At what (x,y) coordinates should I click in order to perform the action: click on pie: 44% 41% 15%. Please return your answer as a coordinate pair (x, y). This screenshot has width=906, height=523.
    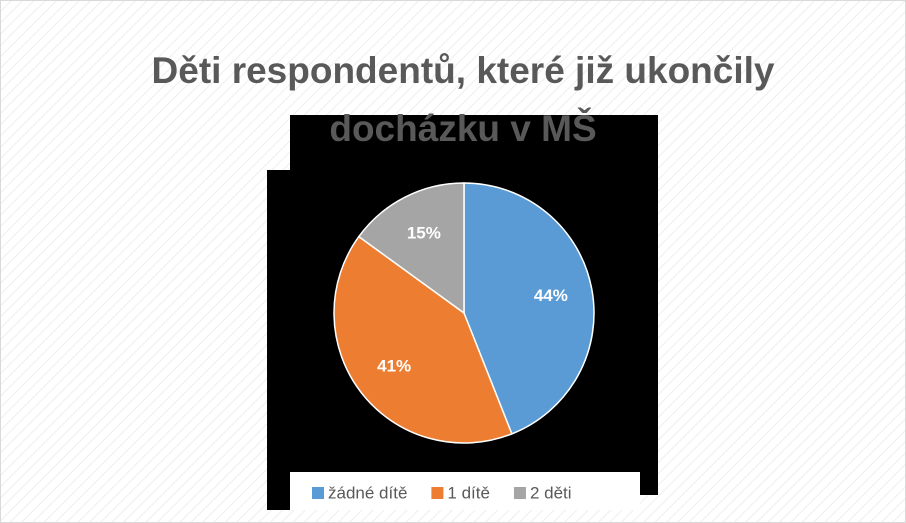
    Looking at the image, I should click on (464, 313).